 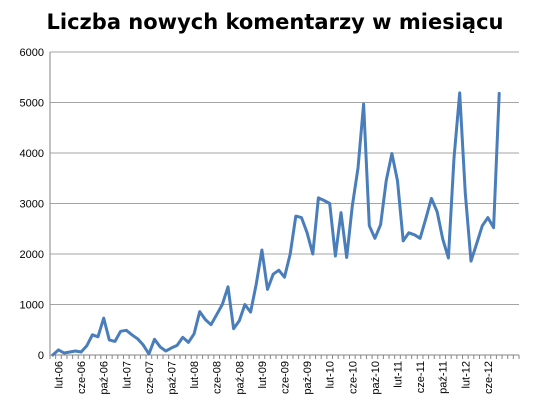 What do you see at coordinates (466, 375) in the screenshot?
I see `x-tick-label: lut-12` at bounding box center [466, 375].